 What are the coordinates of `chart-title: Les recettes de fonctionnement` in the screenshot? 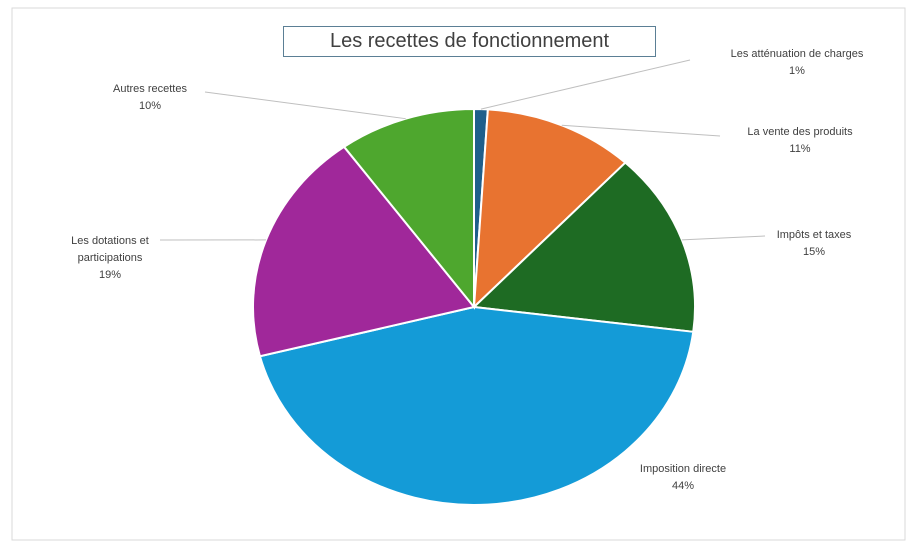 It's located at (469, 41).